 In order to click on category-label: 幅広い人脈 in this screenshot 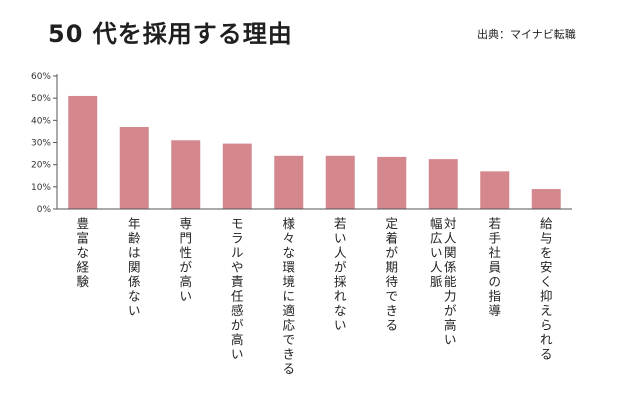, I will do `click(436, 252)`.